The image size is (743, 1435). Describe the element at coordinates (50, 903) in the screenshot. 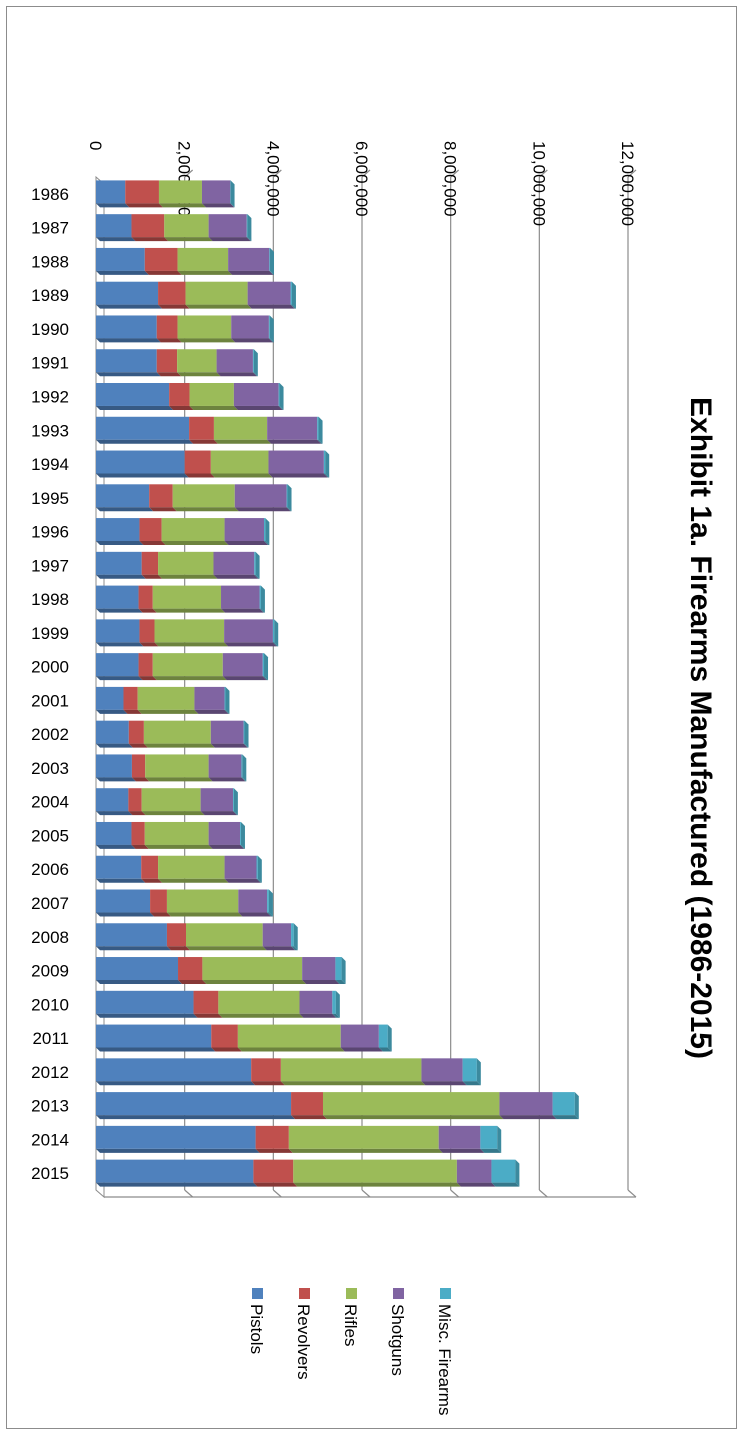

I see `category-label: 2007` at that location.